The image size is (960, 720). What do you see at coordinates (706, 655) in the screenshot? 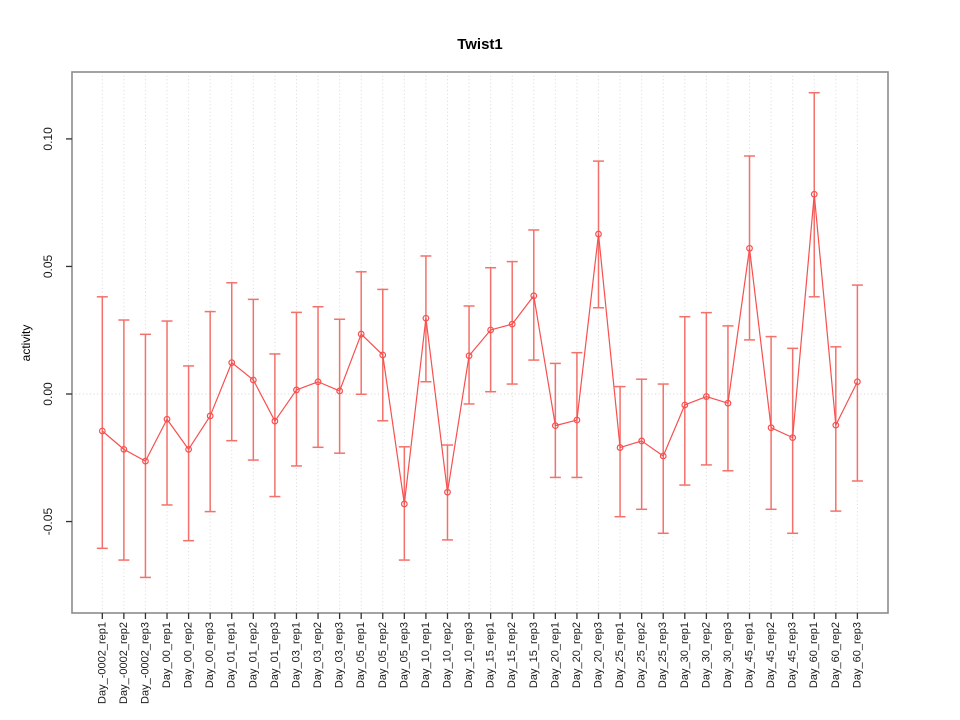
I see `x-tick-label: Day_30_rep2` at bounding box center [706, 655].